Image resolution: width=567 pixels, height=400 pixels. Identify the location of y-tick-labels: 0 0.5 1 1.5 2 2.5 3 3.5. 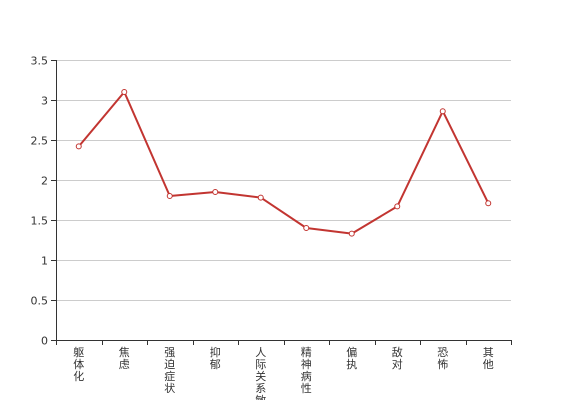
(40, 201).